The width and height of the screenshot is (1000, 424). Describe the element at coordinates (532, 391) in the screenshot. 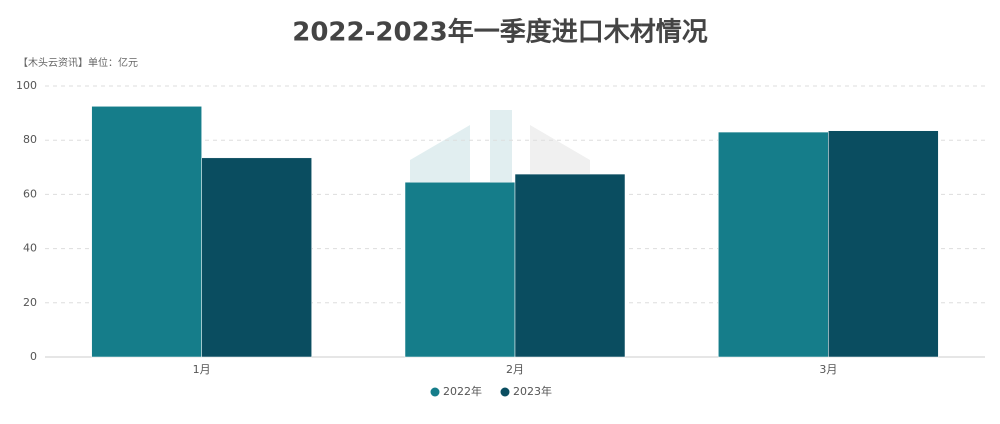

I see `legend-label: 2023年` at that location.